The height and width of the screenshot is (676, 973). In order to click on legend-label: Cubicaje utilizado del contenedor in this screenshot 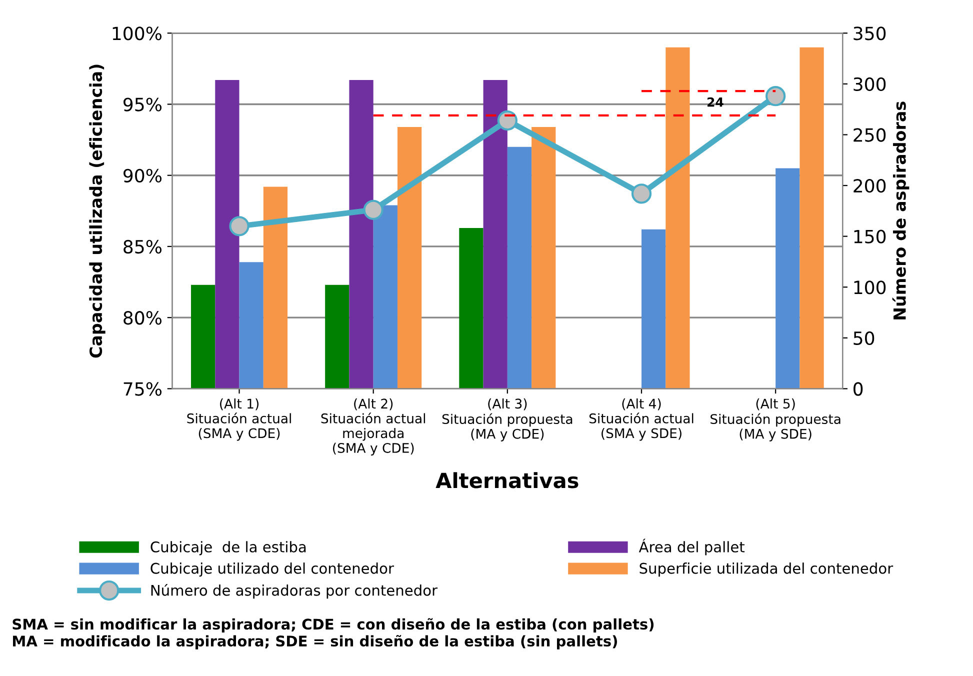, I will do `click(272, 569)`.